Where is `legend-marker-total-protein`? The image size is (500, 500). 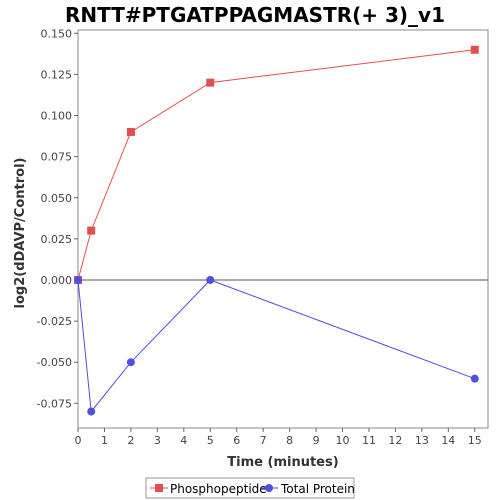
legend-marker-total-protein is located at coordinates (269, 488).